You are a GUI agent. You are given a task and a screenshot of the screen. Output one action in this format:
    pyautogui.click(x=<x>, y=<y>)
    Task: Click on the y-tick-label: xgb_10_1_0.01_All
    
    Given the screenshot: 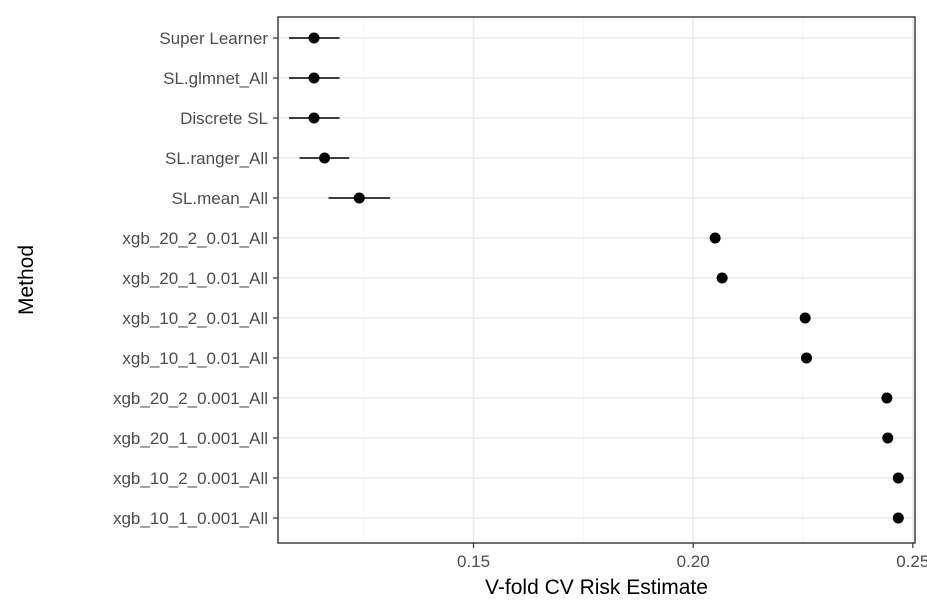 What is the action you would take?
    pyautogui.click(x=195, y=358)
    